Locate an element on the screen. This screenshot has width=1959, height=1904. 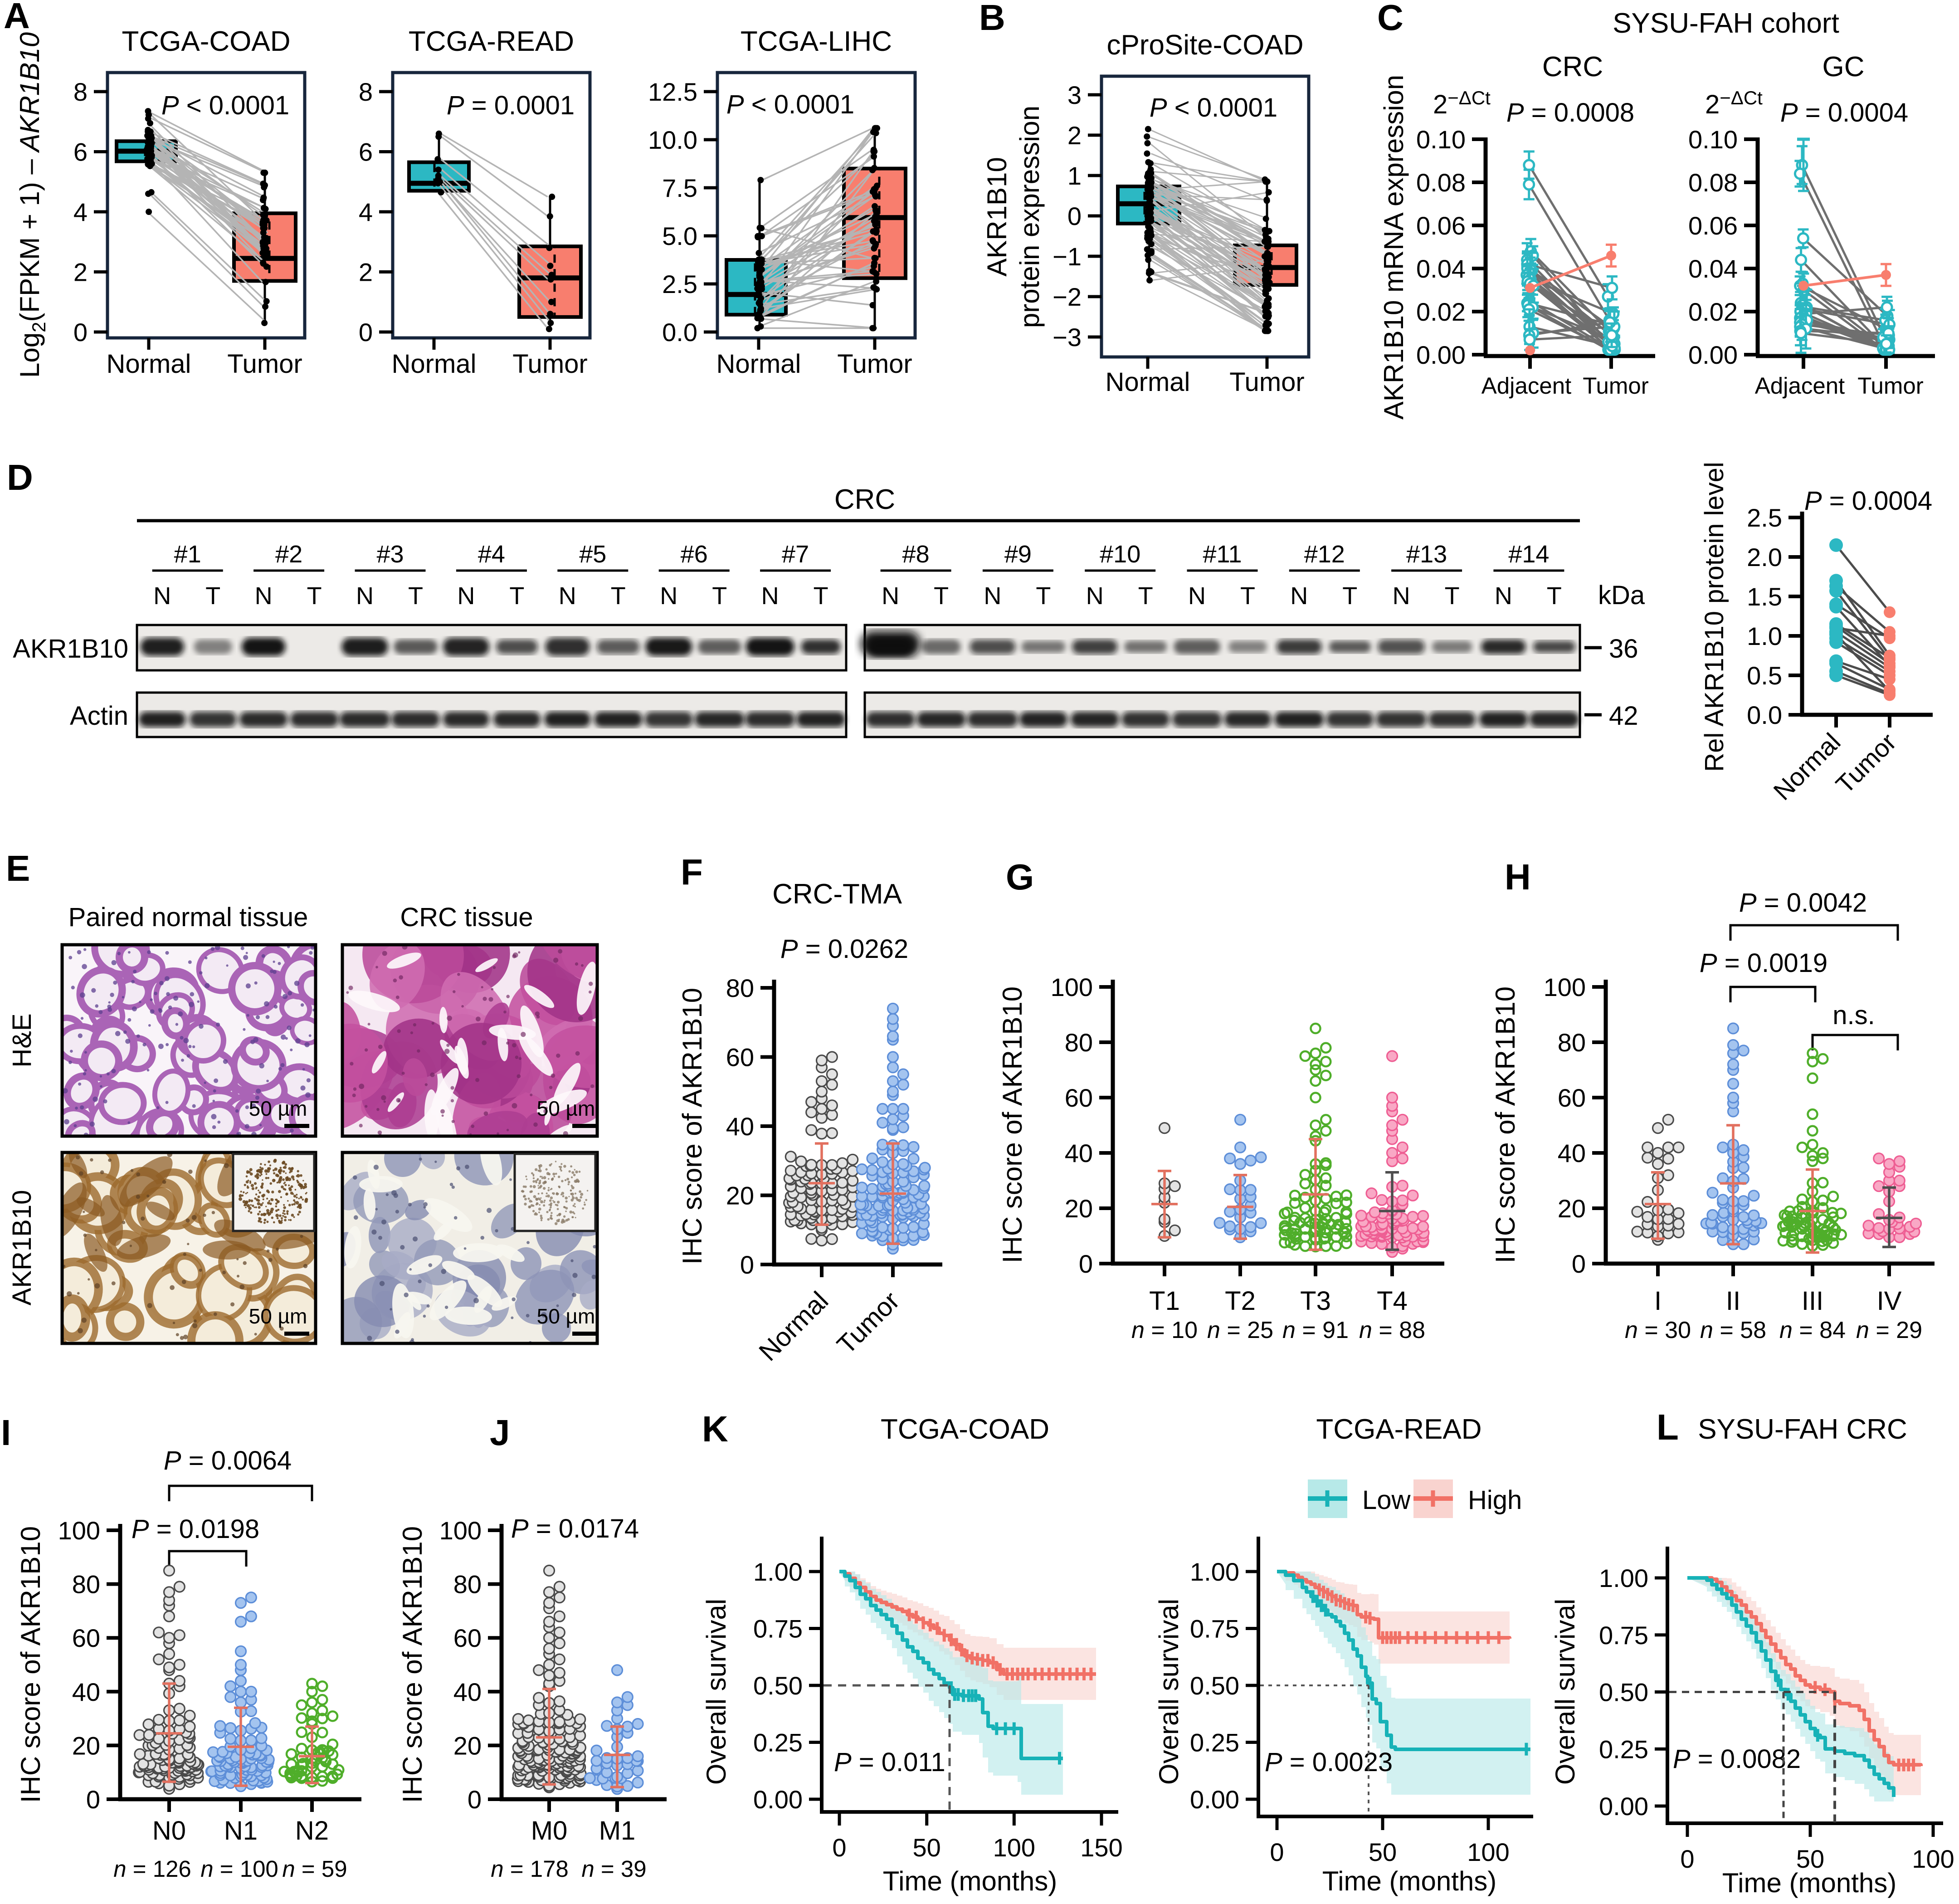
svg-text: n = 59 is located at coordinates (314, 1869).